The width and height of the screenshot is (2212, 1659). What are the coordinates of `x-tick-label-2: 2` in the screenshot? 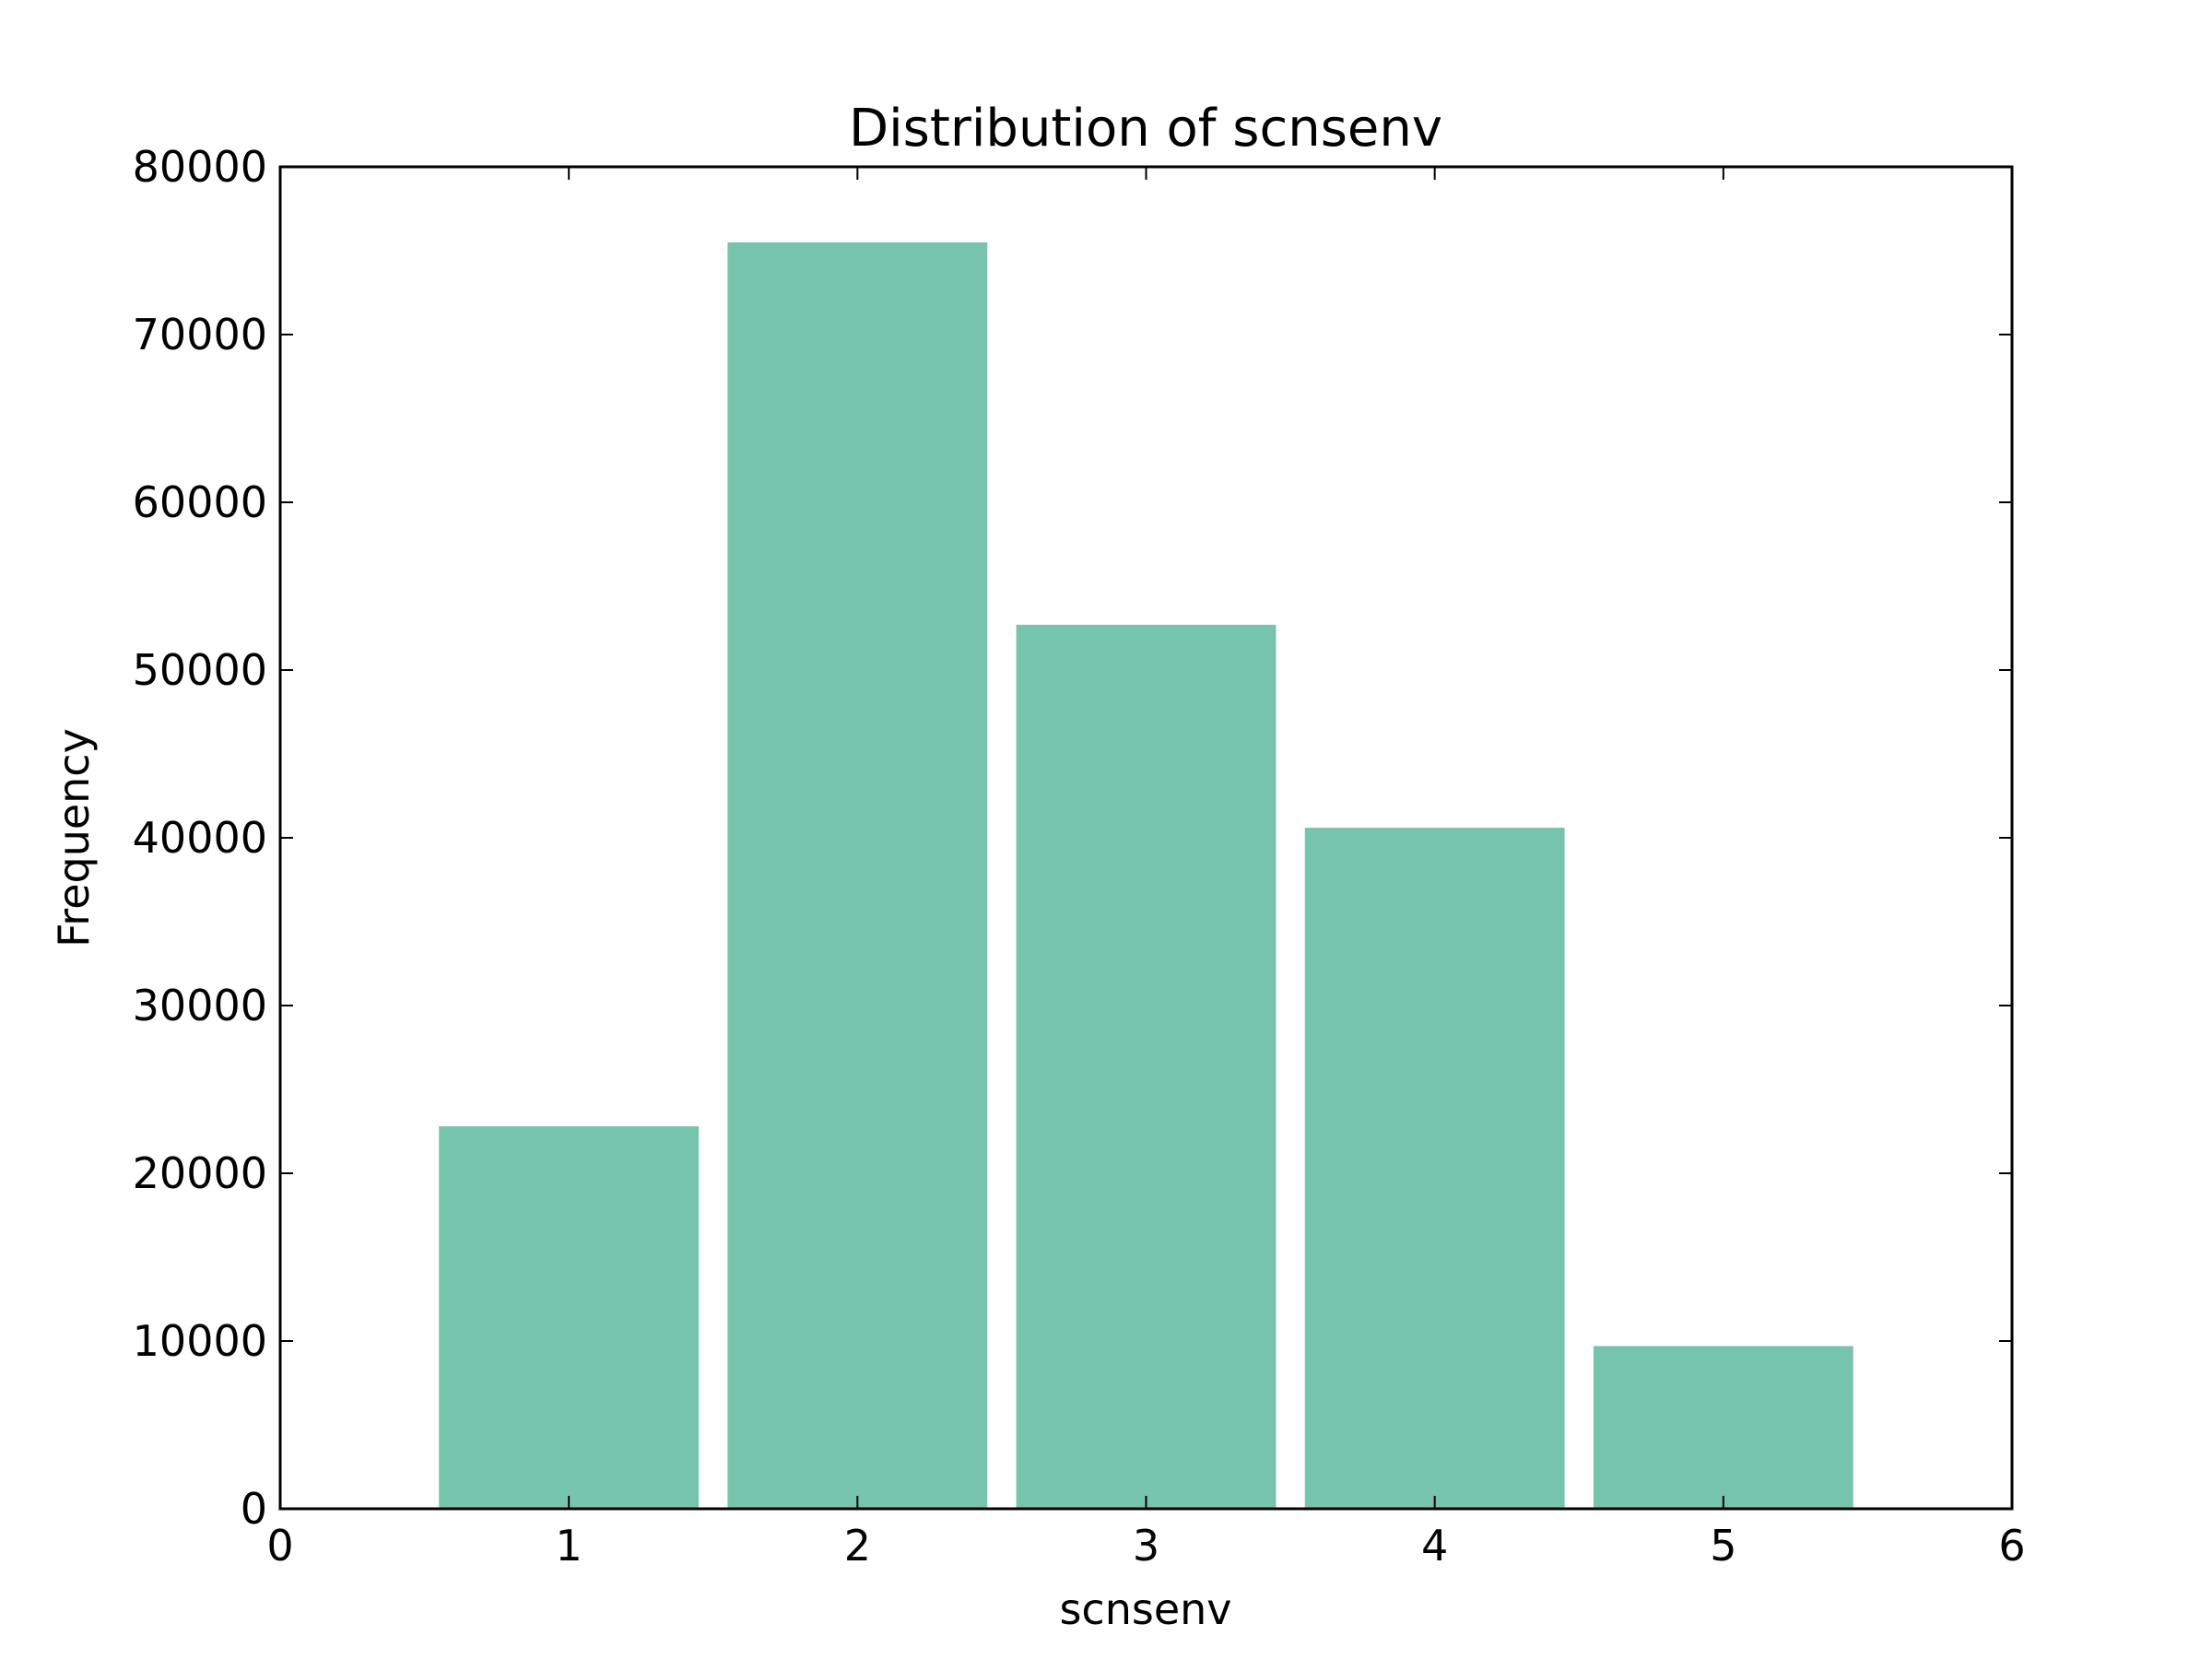 It's located at (857, 1546).